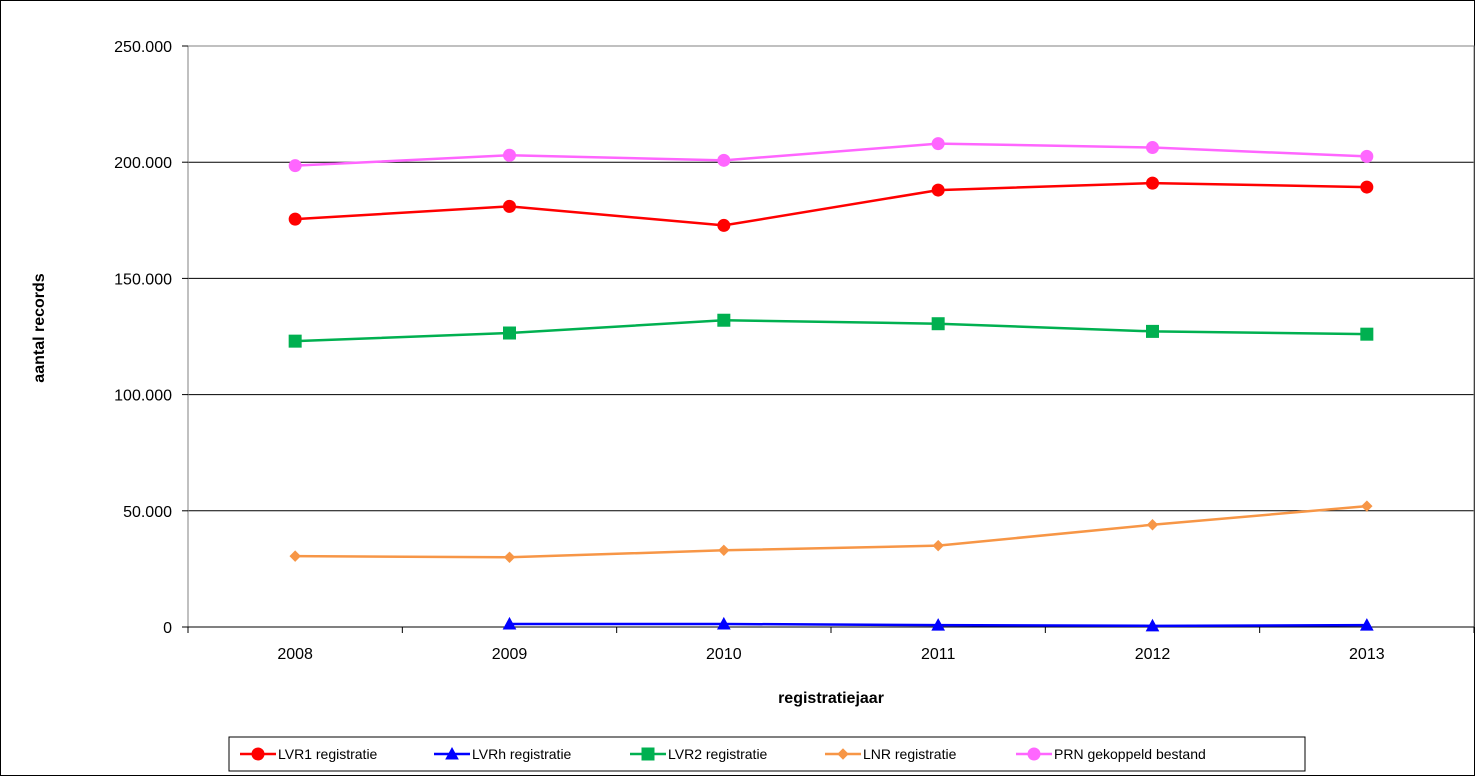  What do you see at coordinates (831, 698) in the screenshot?
I see `x-axis-label: registratiejaar` at bounding box center [831, 698].